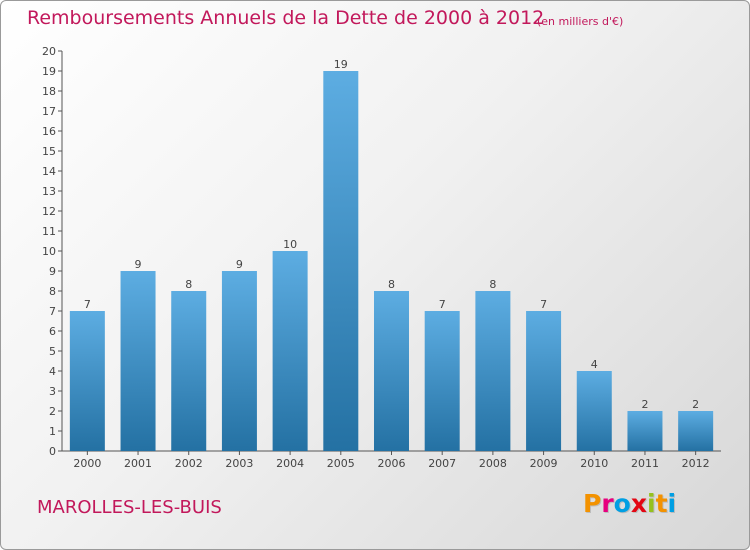 This screenshot has width=750, height=550. I want to click on bar-2006, so click(391, 371).